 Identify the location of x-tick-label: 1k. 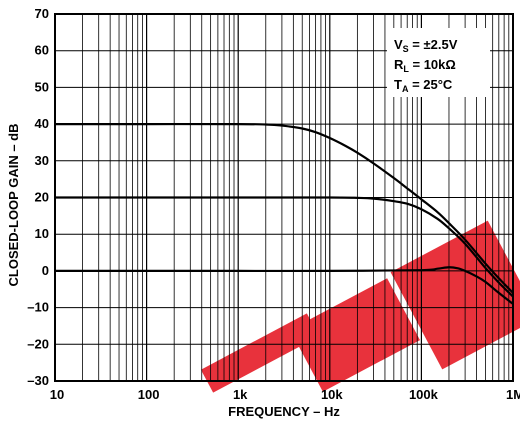
(240, 394).